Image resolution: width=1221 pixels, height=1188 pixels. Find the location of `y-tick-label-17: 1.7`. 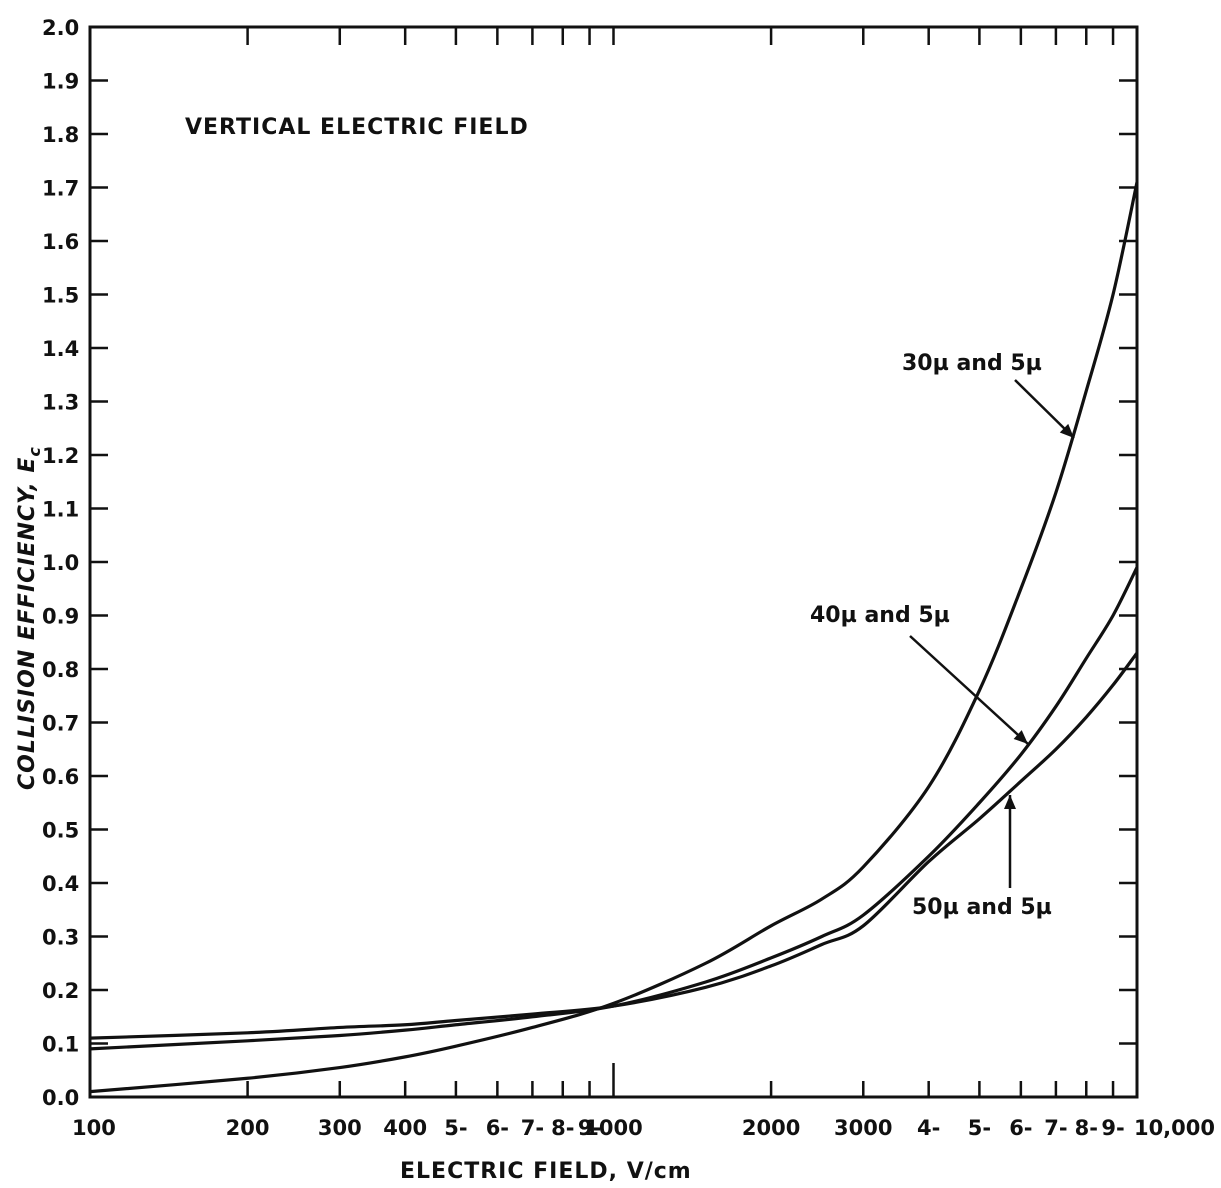

y-tick-label-17: 1.7 is located at coordinates (60, 189).